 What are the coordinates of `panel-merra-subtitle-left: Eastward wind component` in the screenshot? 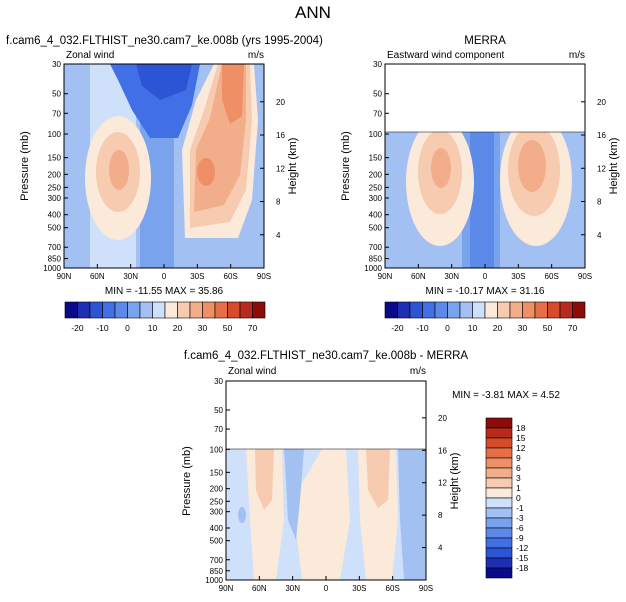 It's located at (446, 55).